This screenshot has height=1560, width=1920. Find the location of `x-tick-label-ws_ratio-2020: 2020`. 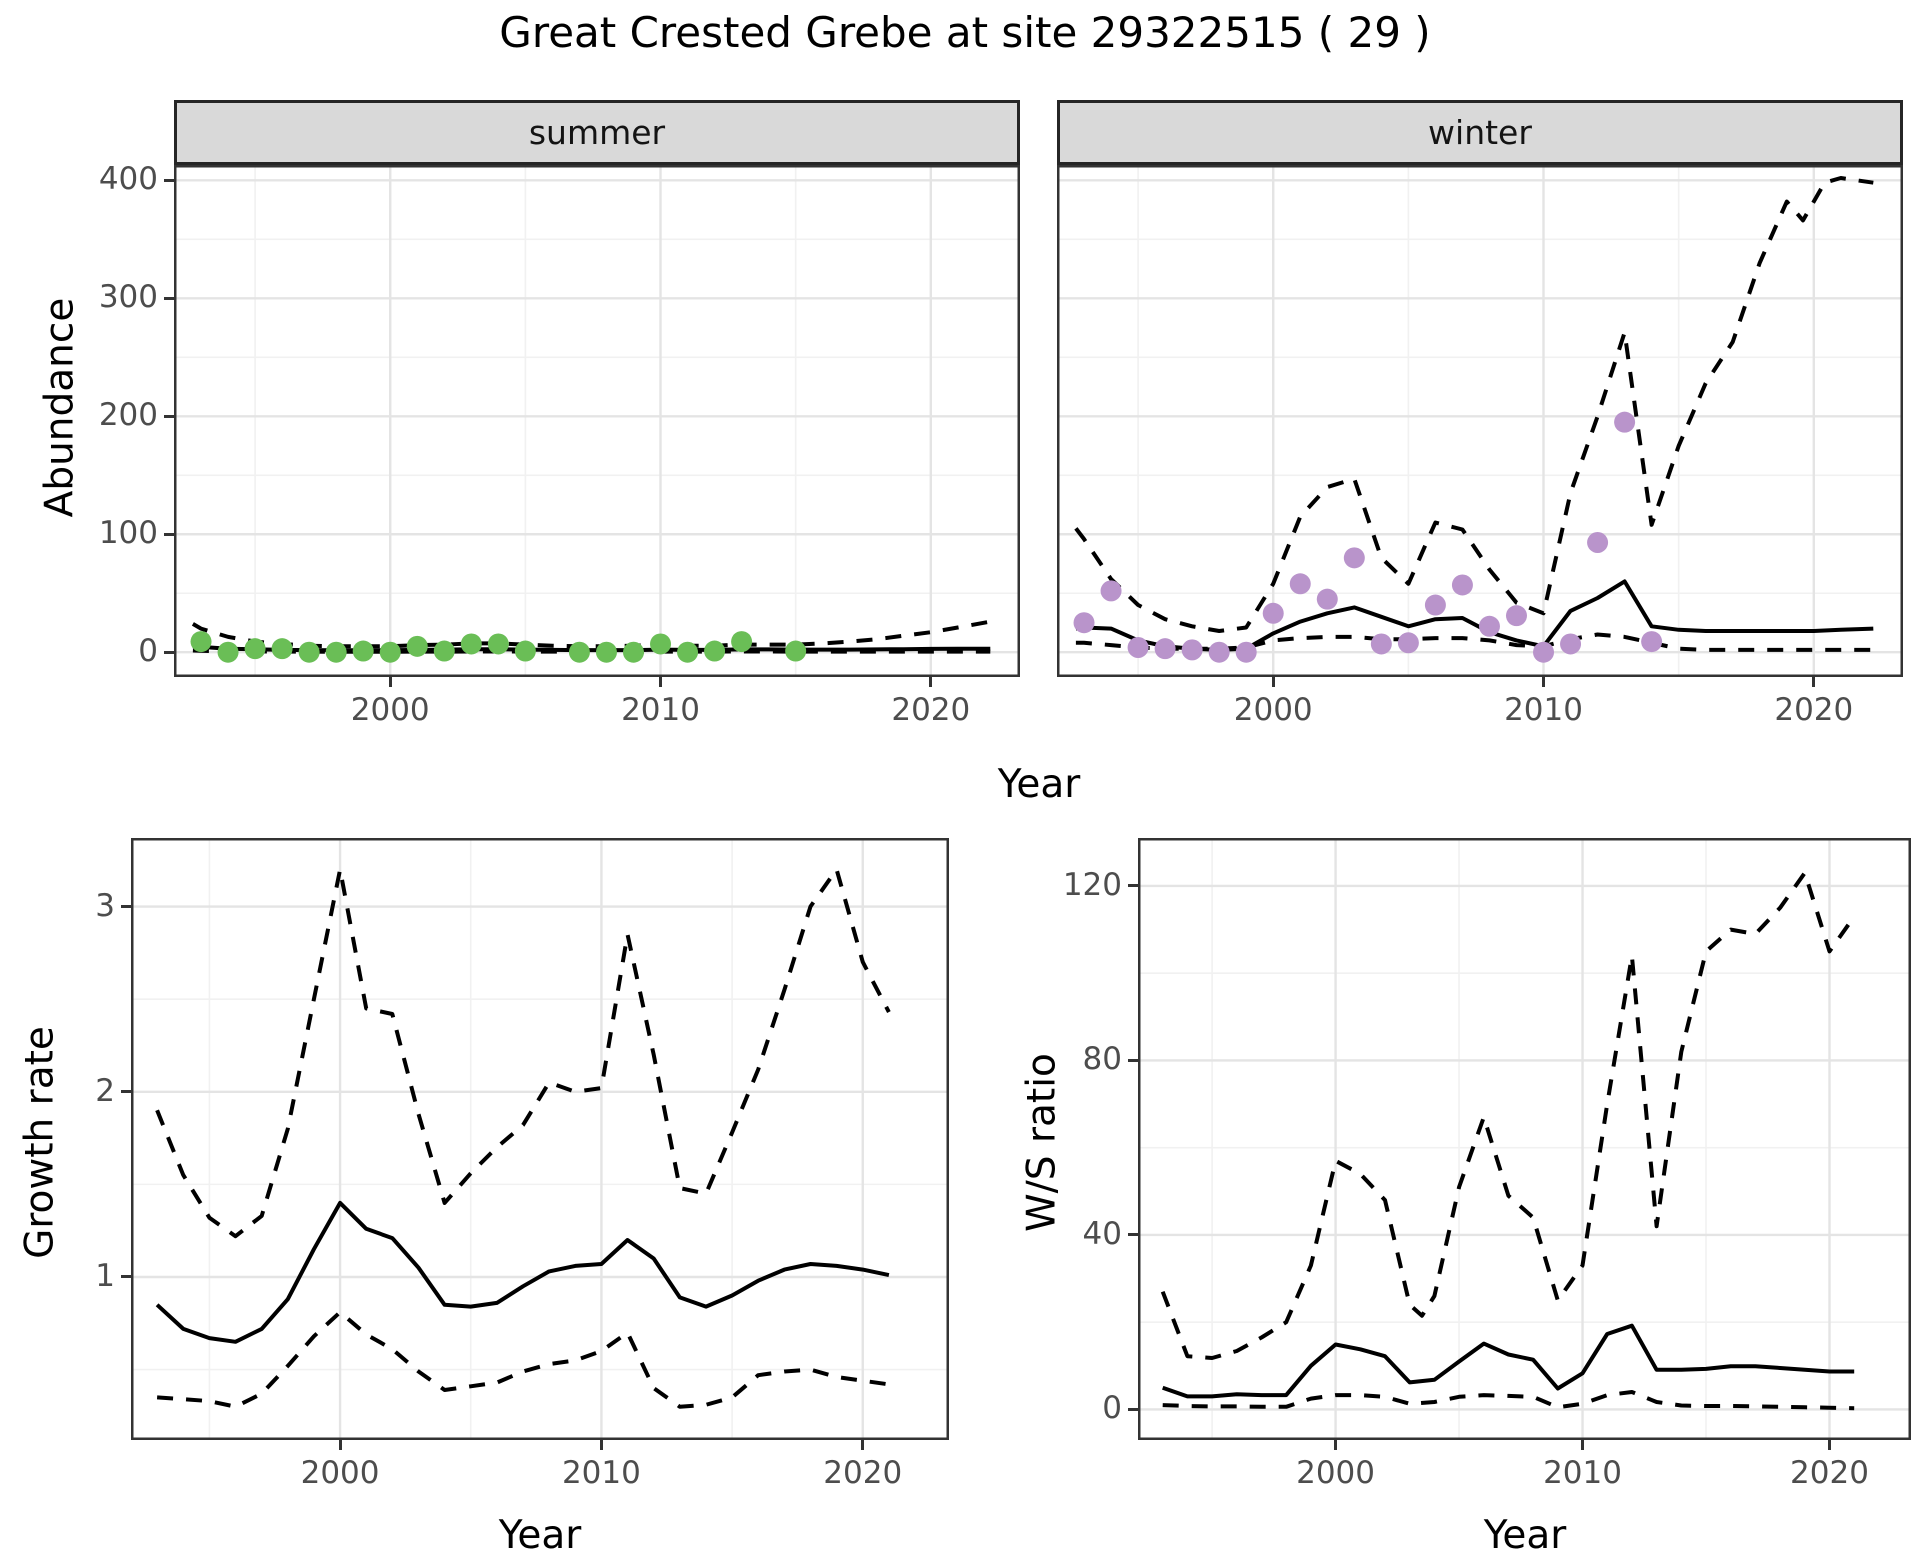

x-tick-label-ws_ratio-2020: 2020 is located at coordinates (1829, 1473).